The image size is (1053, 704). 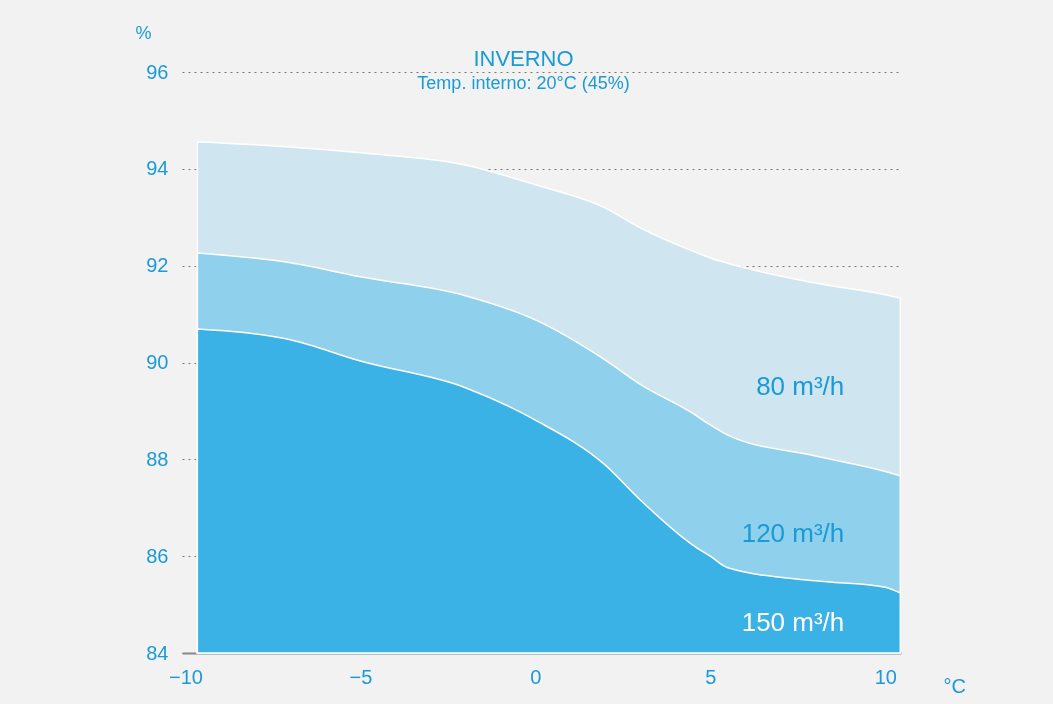 What do you see at coordinates (800, 385) in the screenshot?
I see `series-label: 80 m³/h` at bounding box center [800, 385].